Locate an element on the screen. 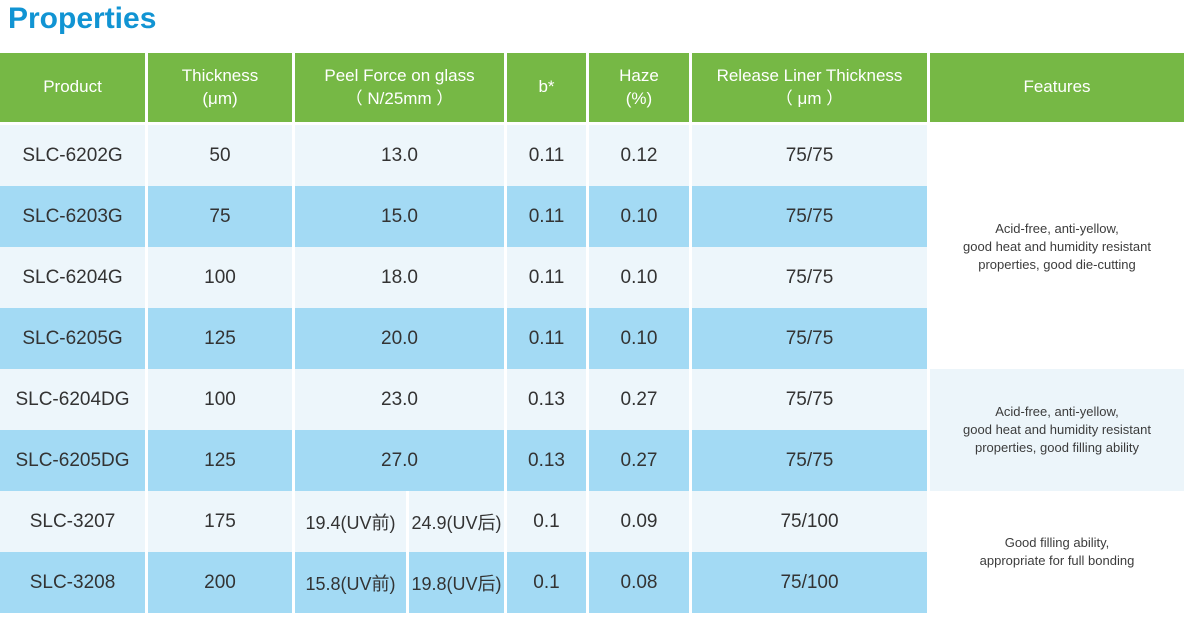 Image resolution: width=1184 pixels, height=617 pixels. header-thickness: Thickness (μm) is located at coordinates (221, 89).